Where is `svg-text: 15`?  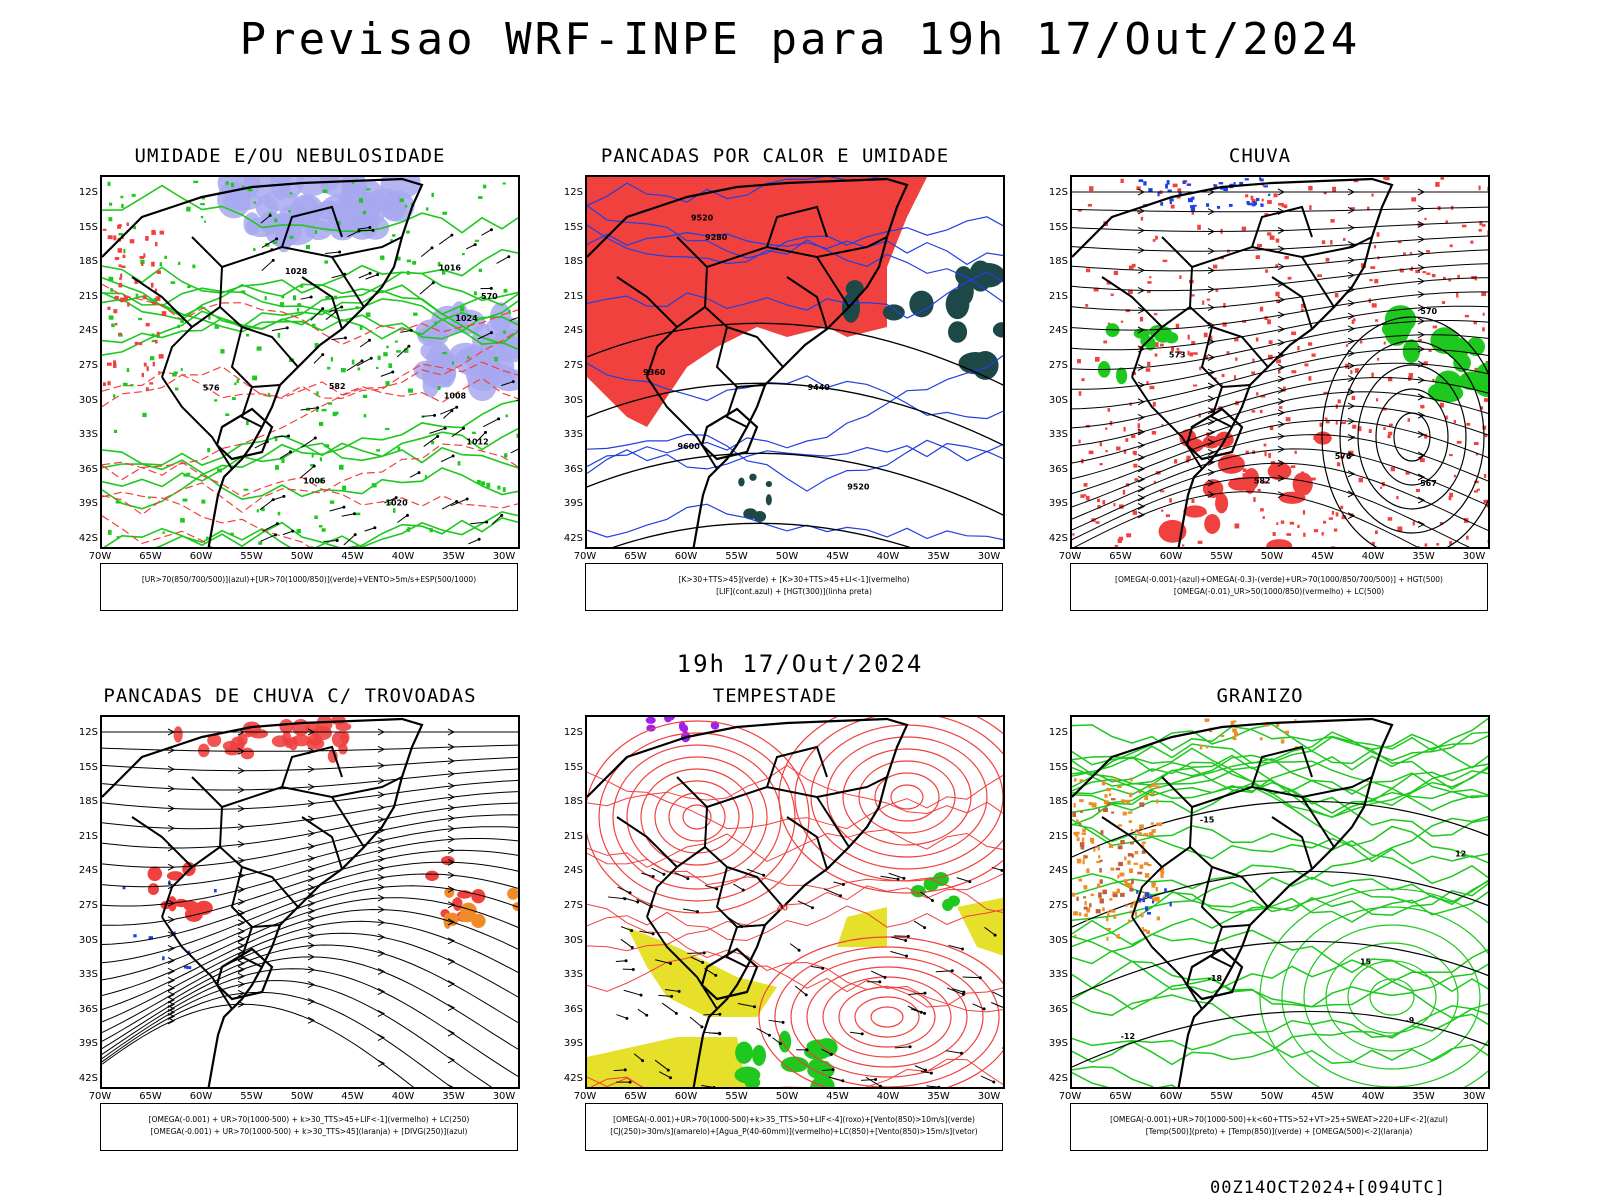
svg-text: 15 is located at coordinates (1366, 961).